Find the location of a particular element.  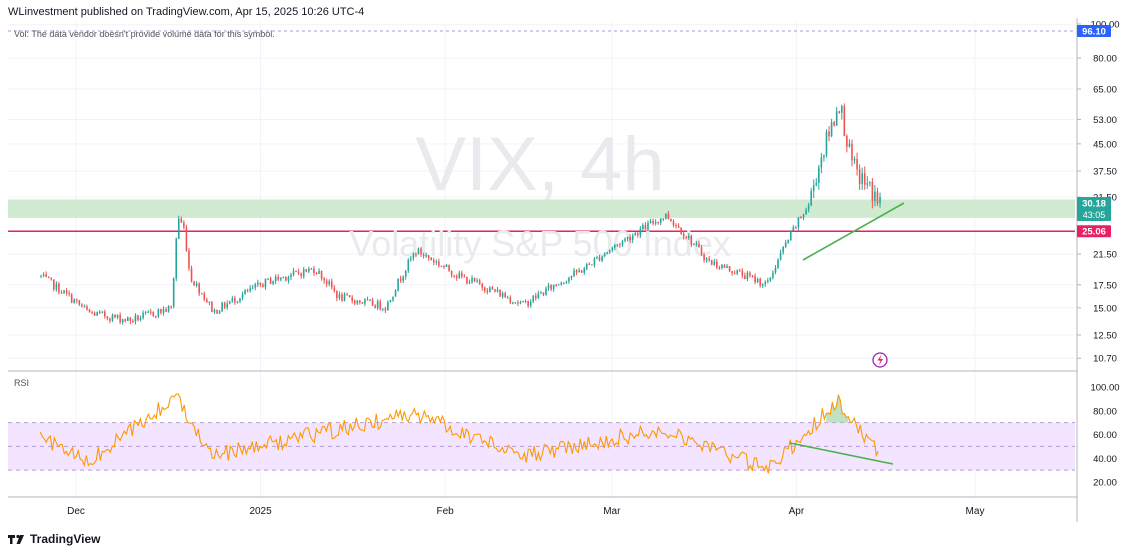

rsi-tick-label: 80.00 is located at coordinates (1105, 411).